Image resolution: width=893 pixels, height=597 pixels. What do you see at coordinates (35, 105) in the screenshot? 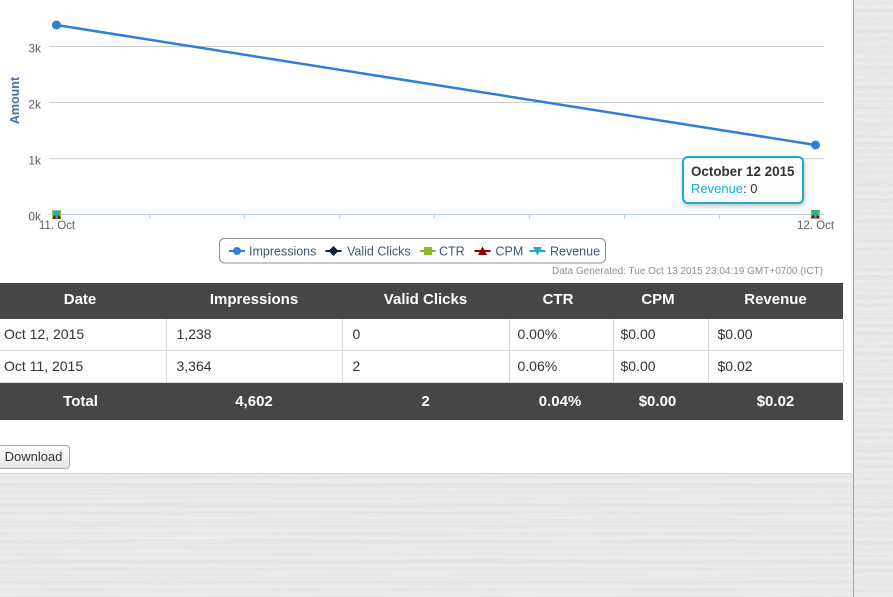
I see `svg-text: 2k` at bounding box center [35, 105].